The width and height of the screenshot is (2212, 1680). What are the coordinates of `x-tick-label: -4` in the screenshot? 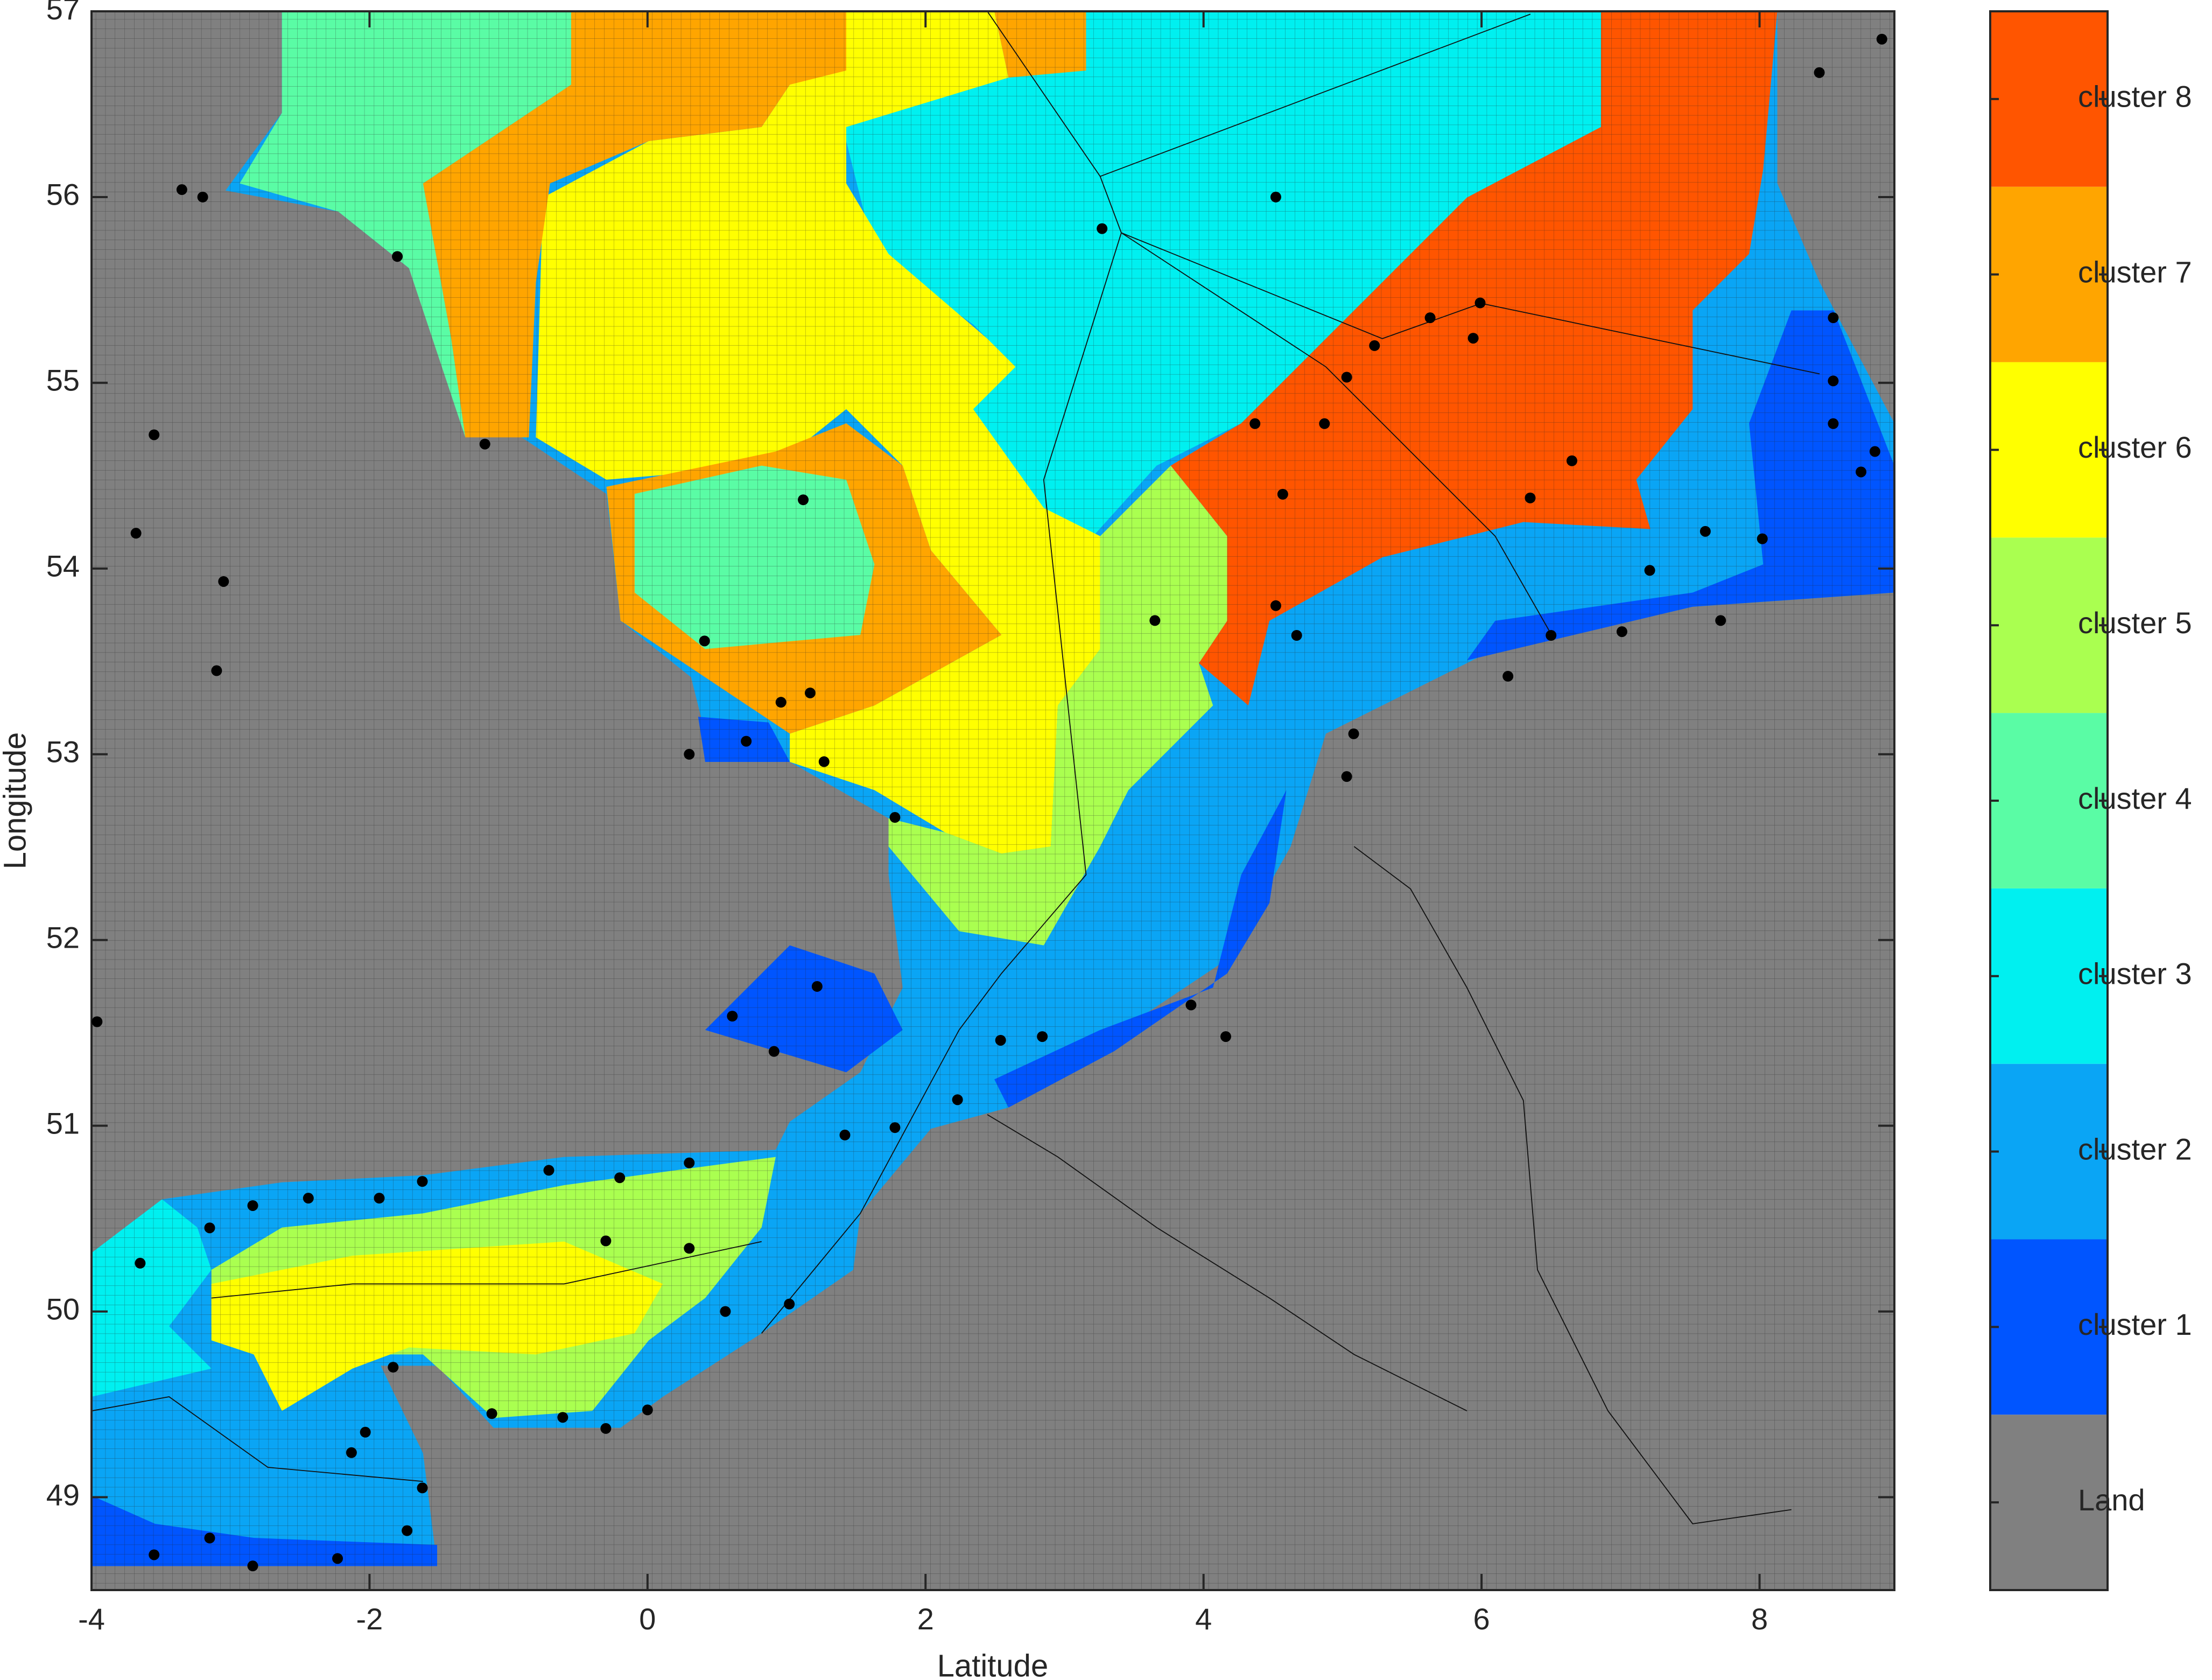 It's located at (91, 1619).